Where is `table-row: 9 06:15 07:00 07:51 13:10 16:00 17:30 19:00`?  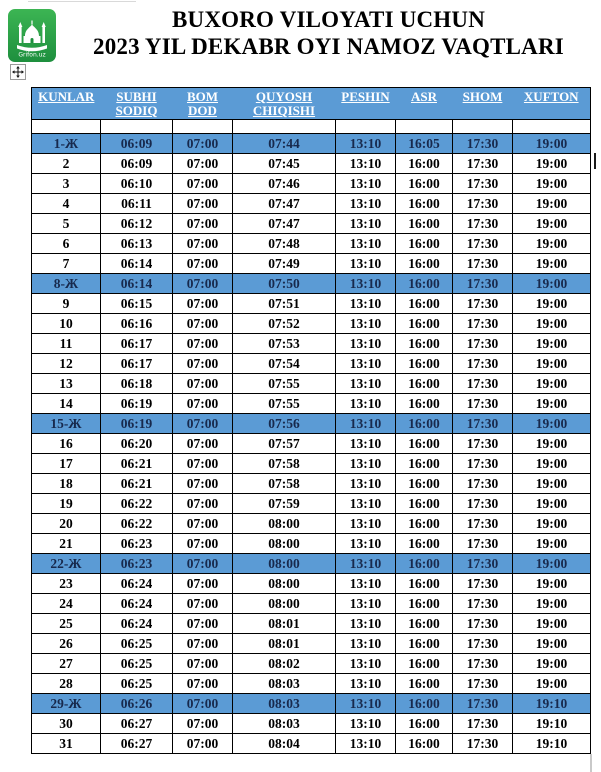
table-row: 9 06:15 07:00 07:51 13:10 16:00 17:30 19:00 is located at coordinates (311, 303).